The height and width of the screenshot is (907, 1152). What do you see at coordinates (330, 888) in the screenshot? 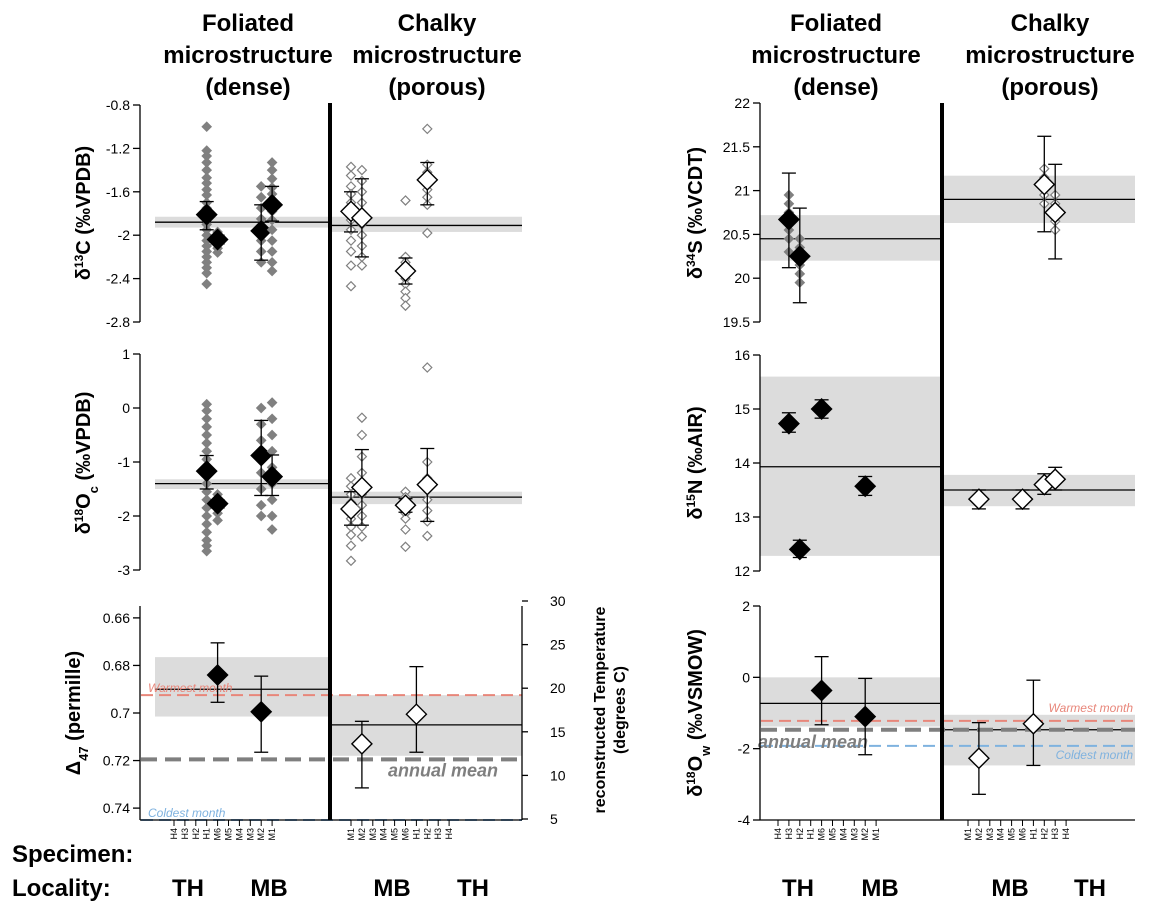
I see `locality-labels-left: TH MB MB TH` at bounding box center [330, 888].